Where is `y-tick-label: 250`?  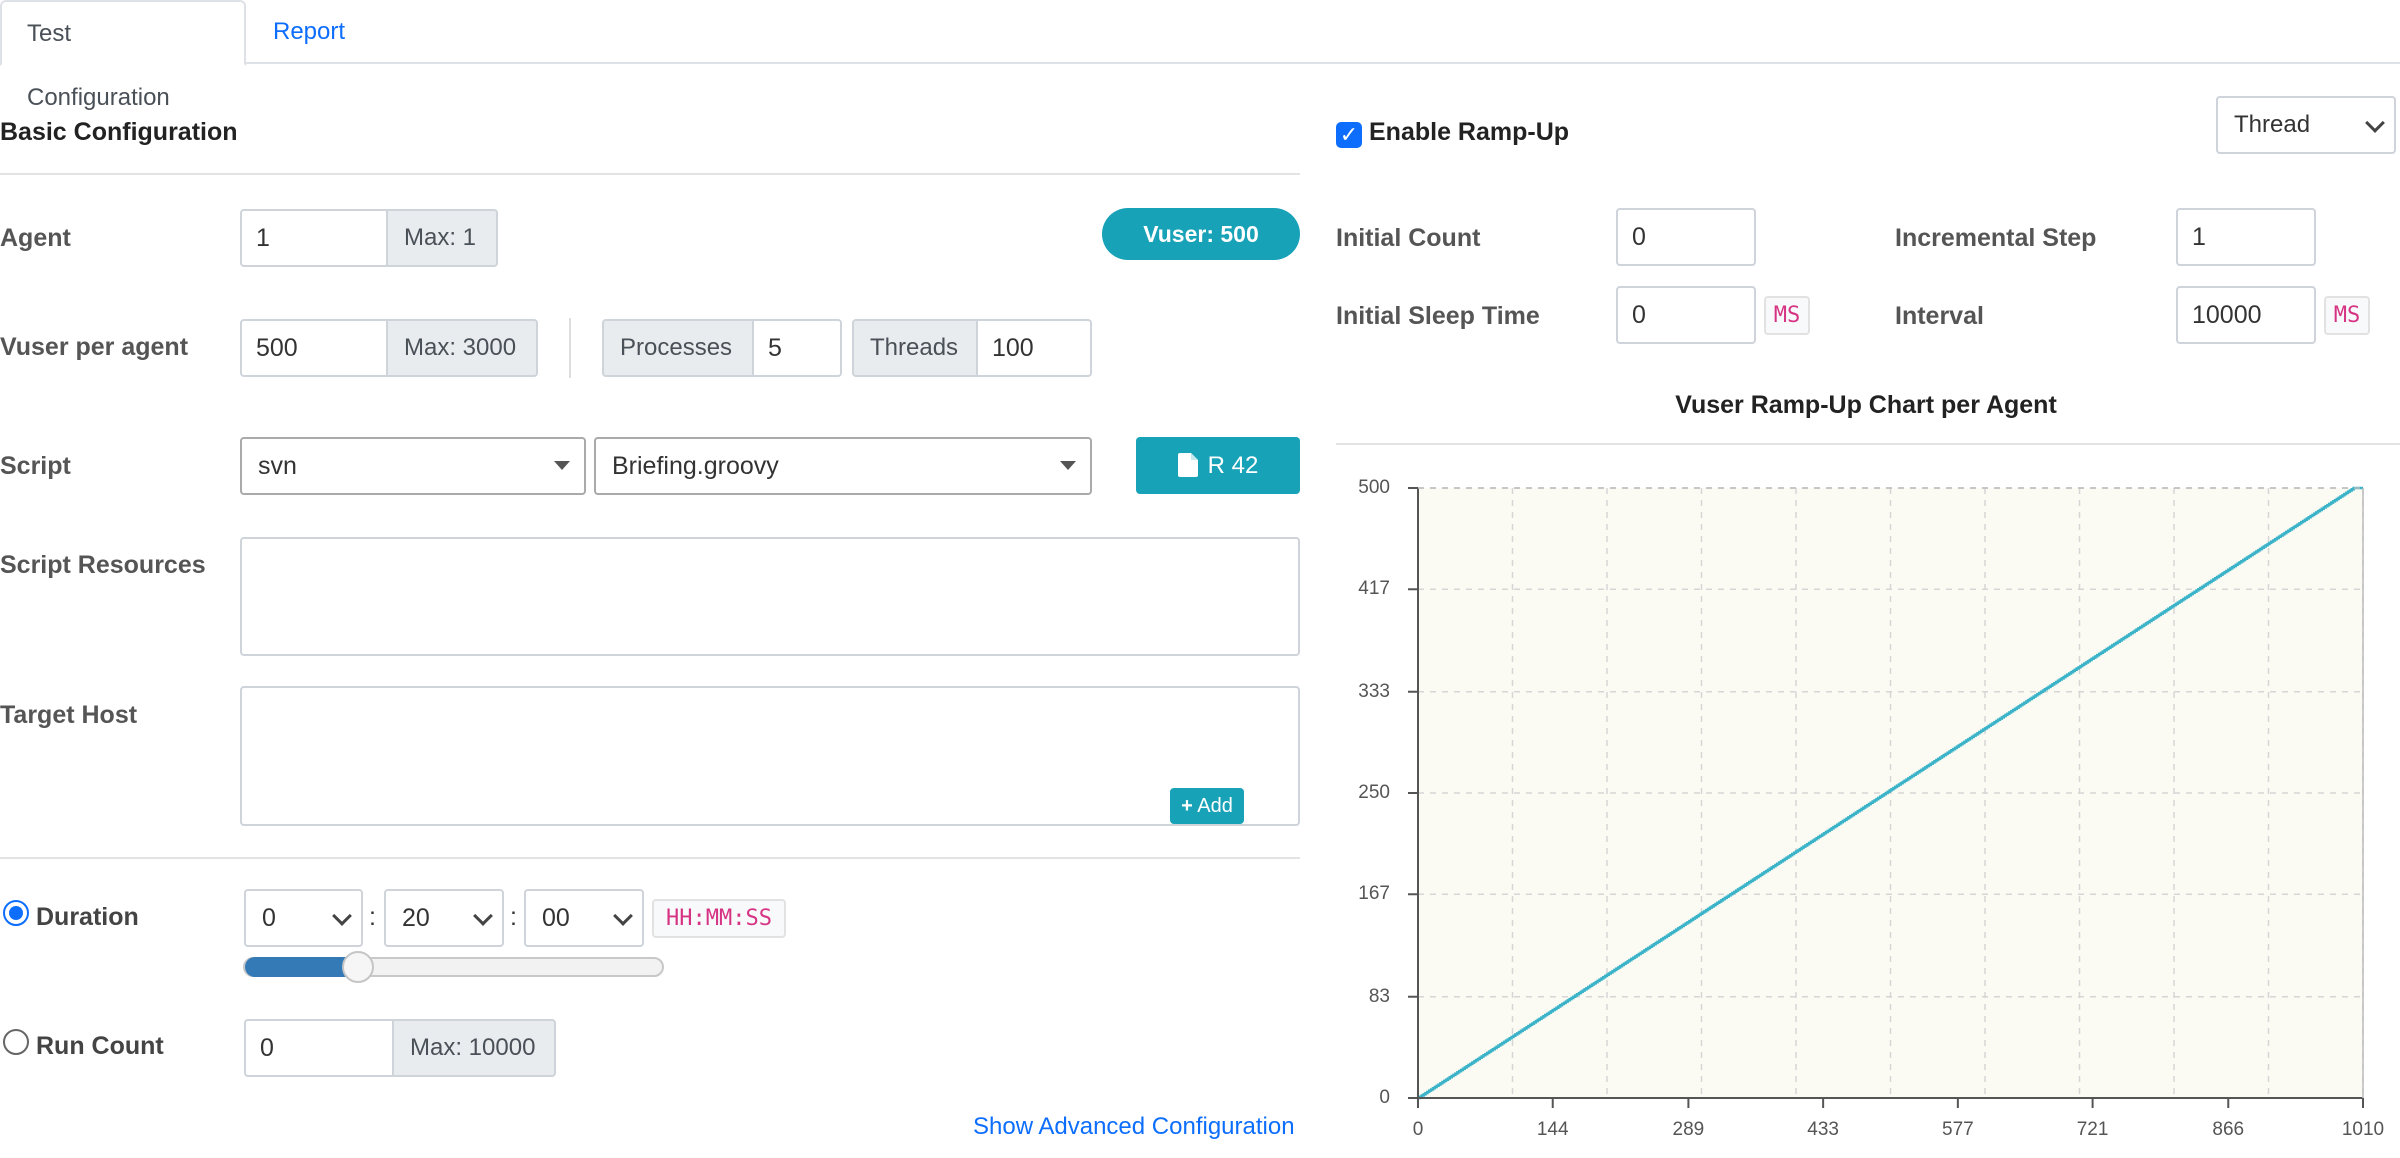
y-tick-label: 250 is located at coordinates (1374, 792).